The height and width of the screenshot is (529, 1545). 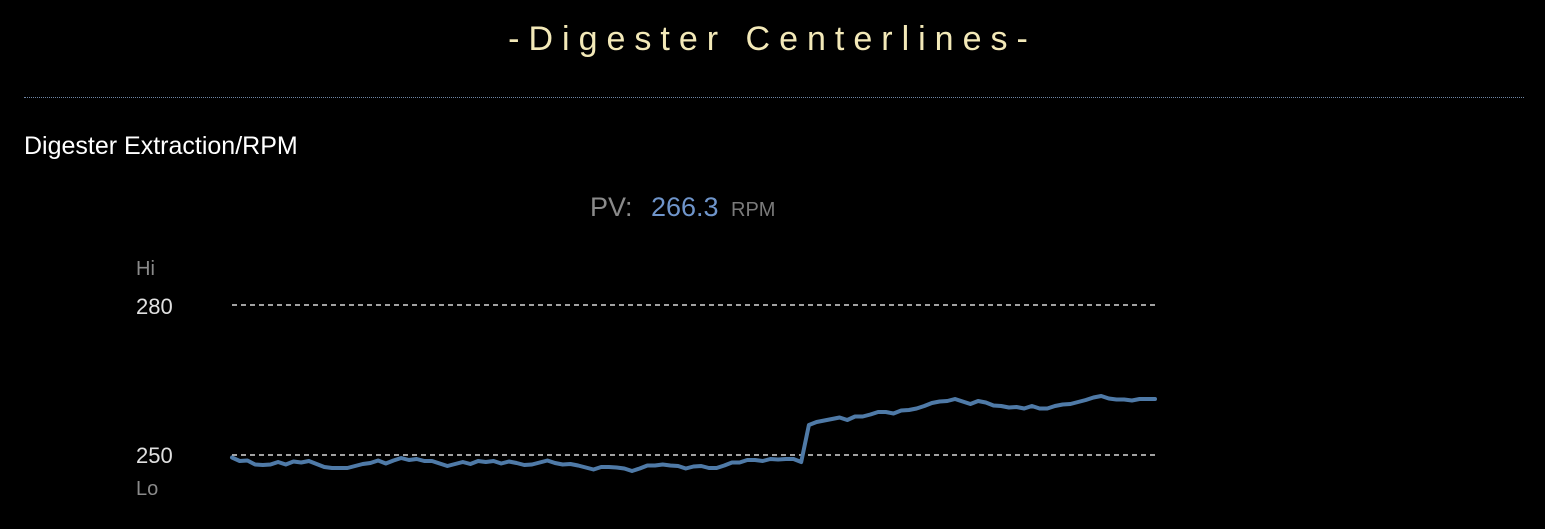 I want to click on hi-limit-value: 280, so click(x=154, y=306).